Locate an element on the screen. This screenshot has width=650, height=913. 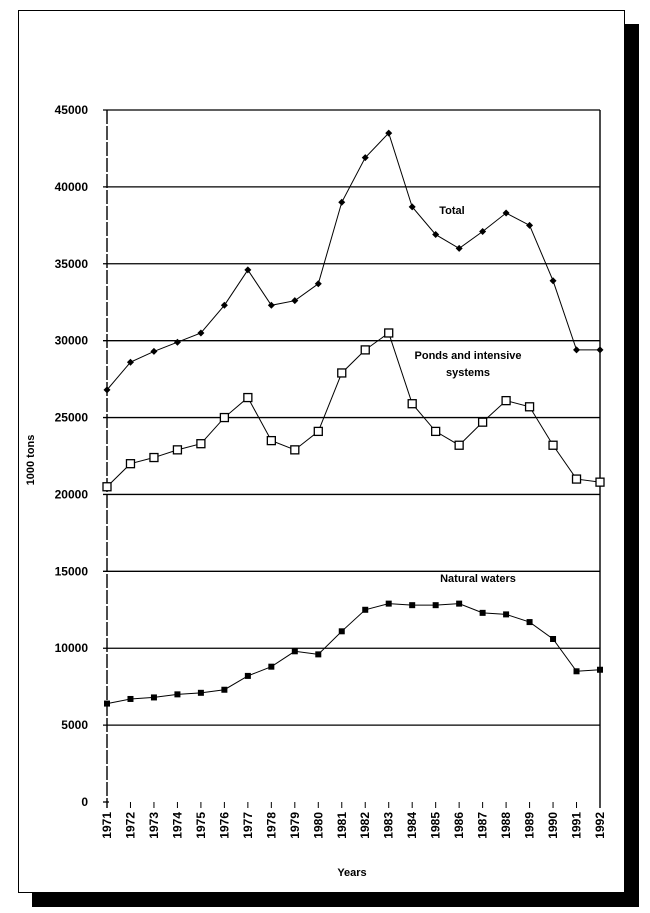
x-tick-label: 1982 is located at coordinates (365, 825).